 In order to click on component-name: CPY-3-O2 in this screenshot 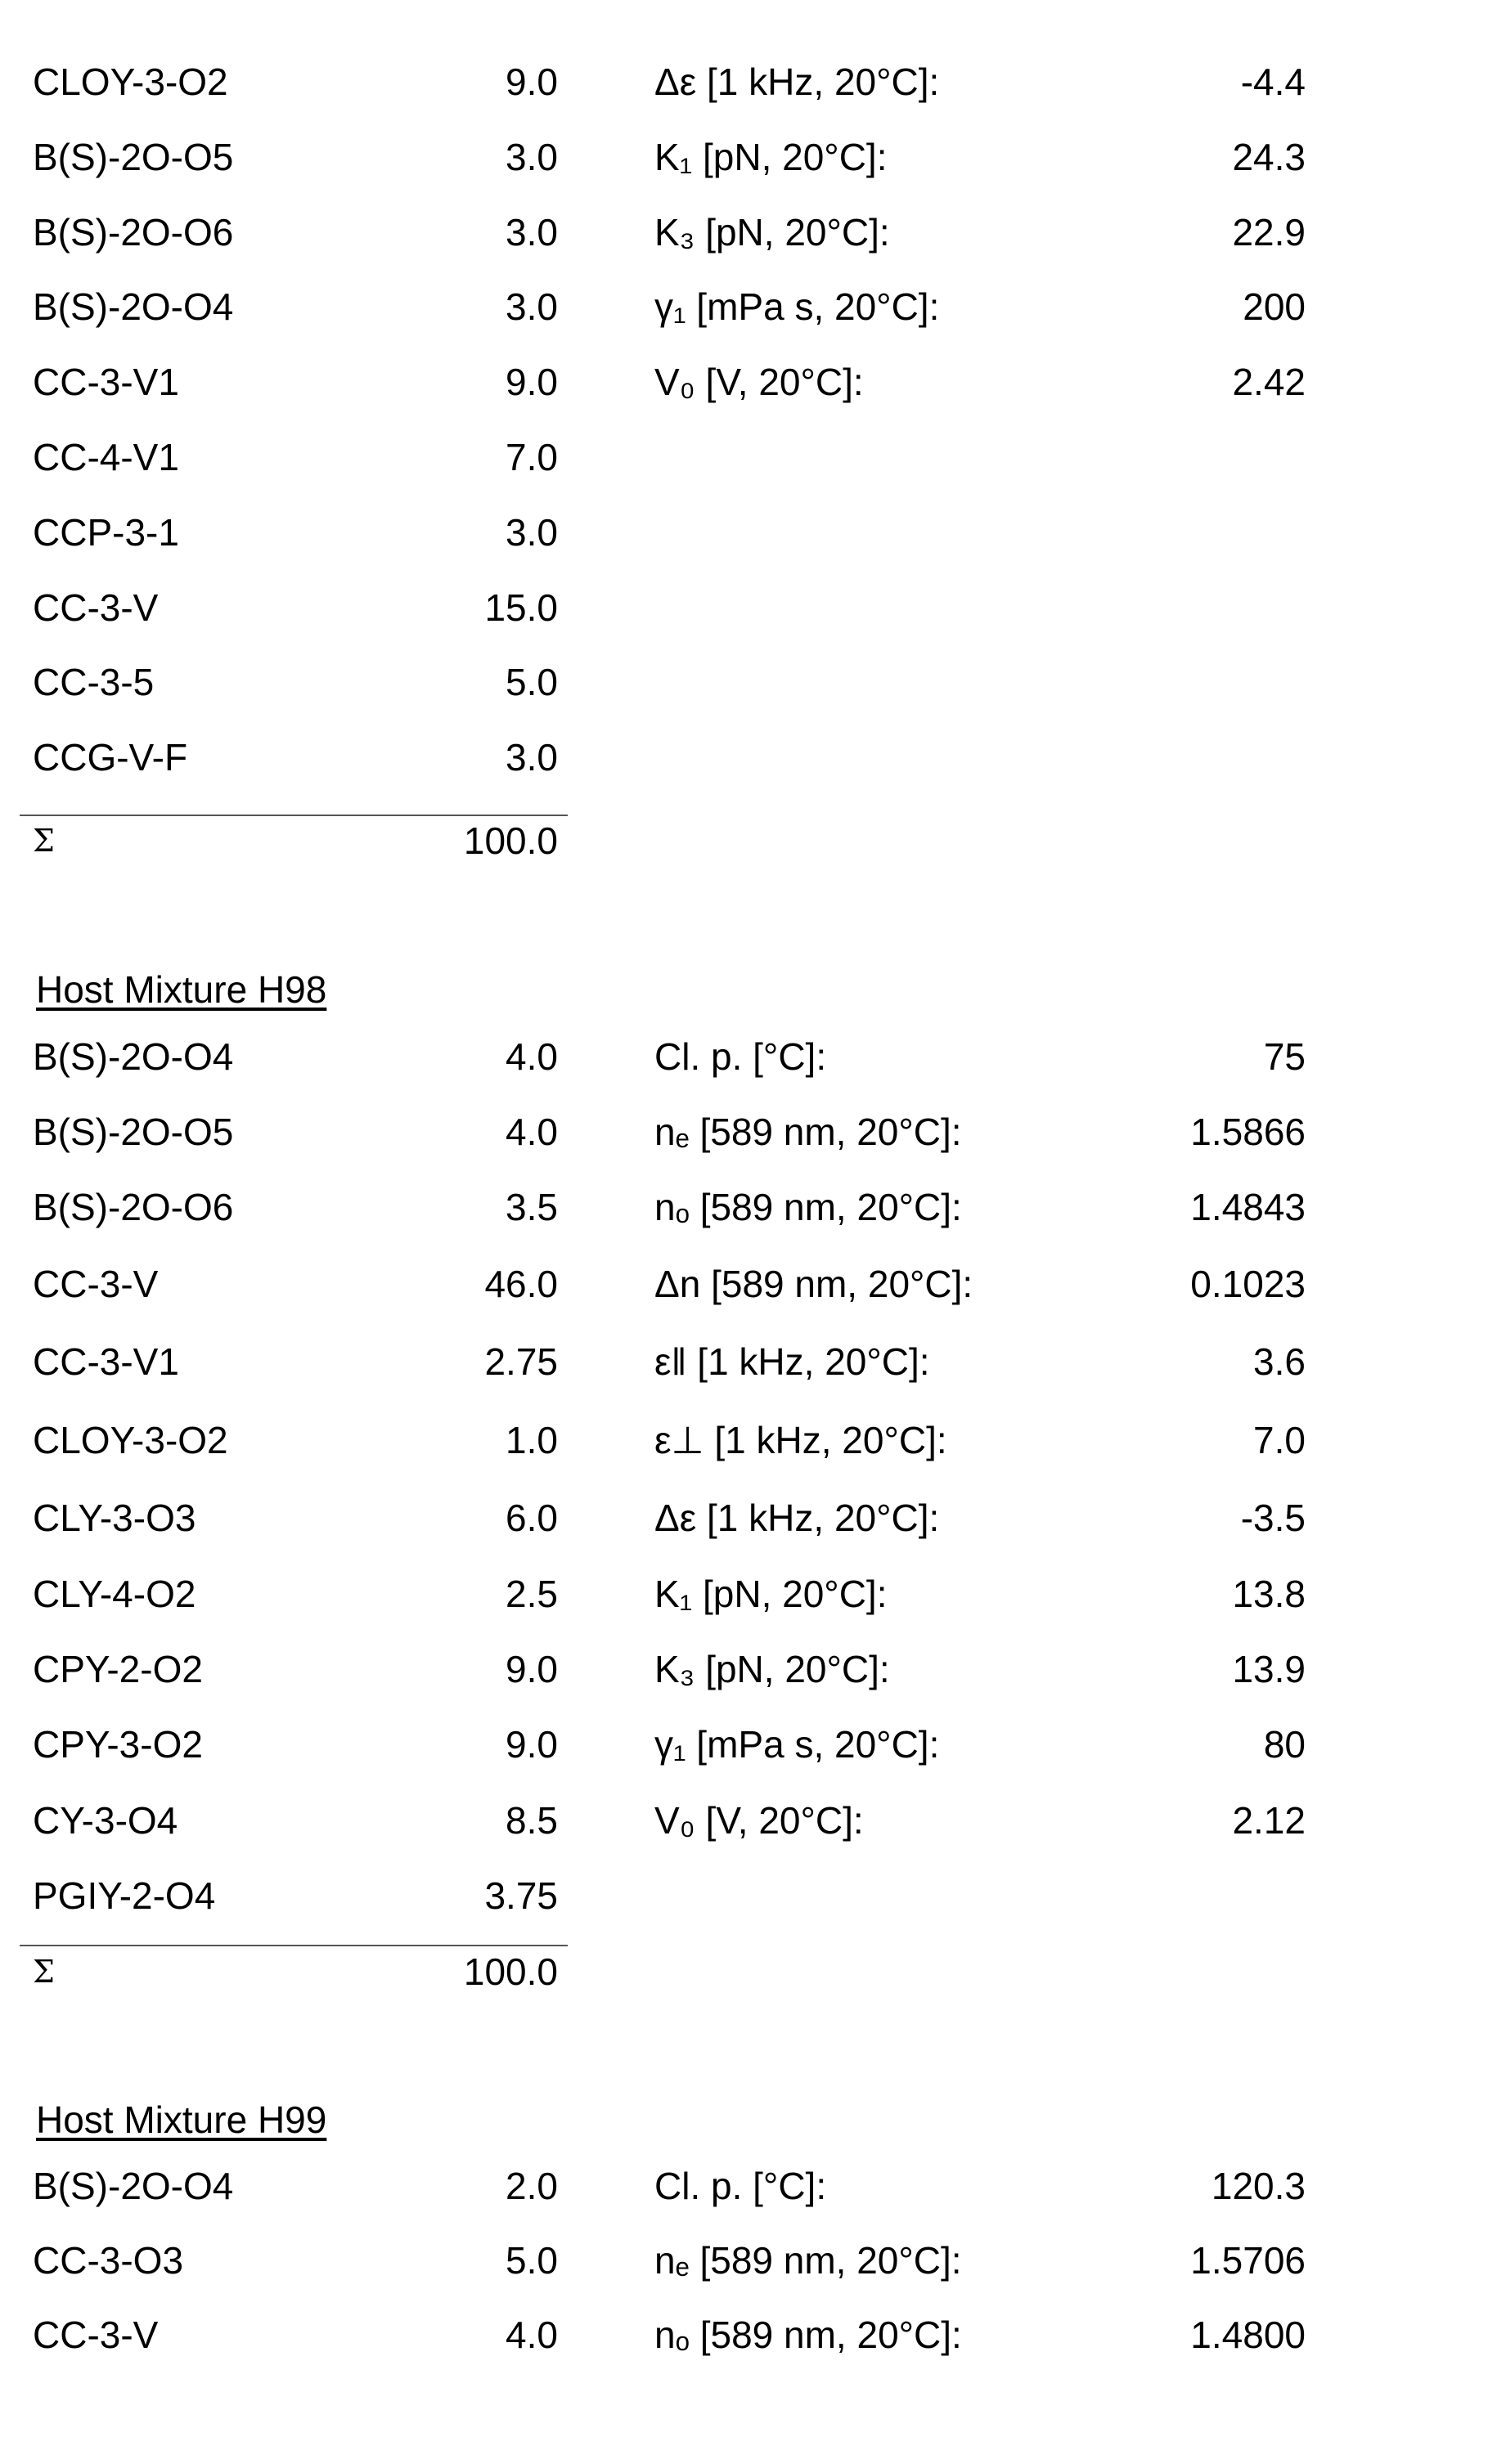, I will do `click(118, 1744)`.